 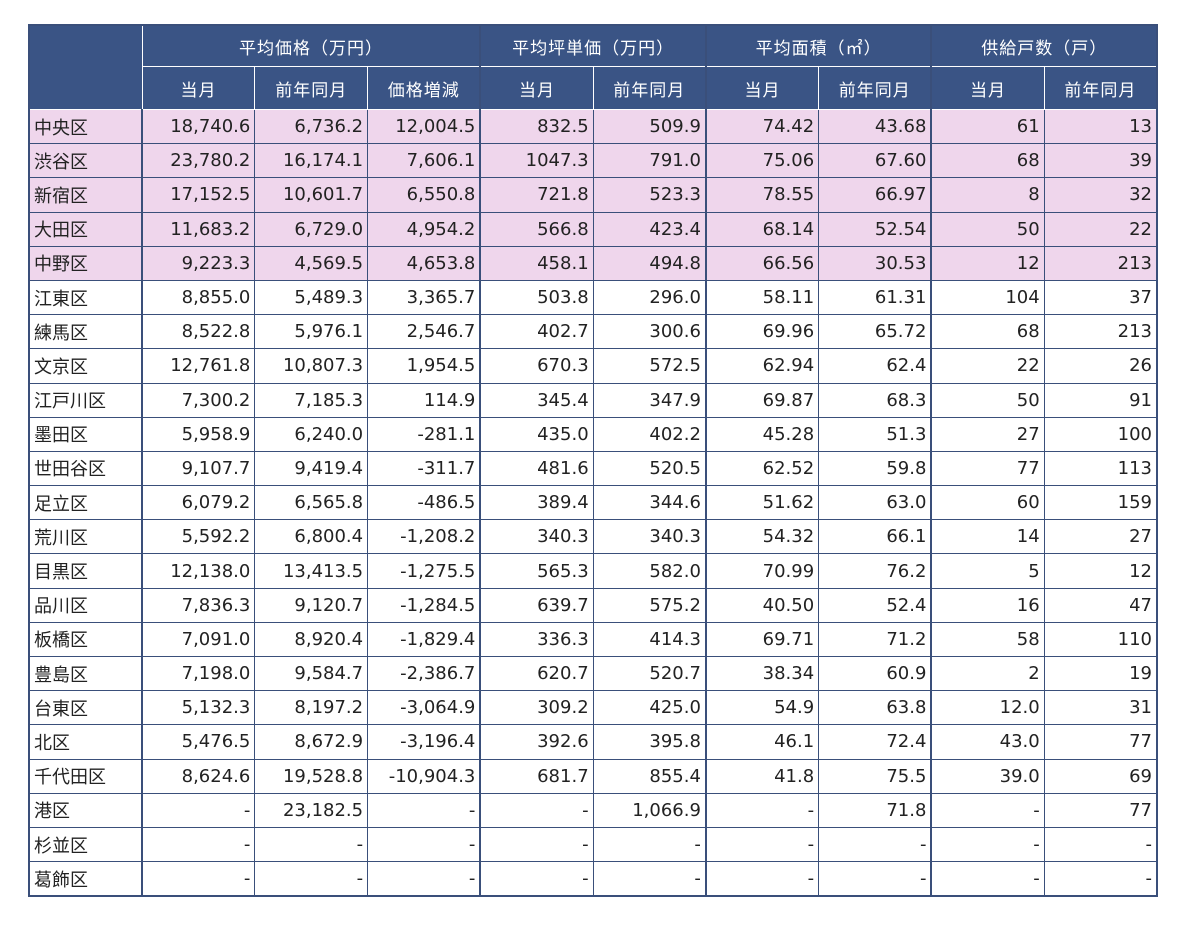 I want to click on cell-price-current: 9,107.7, so click(x=198, y=468).